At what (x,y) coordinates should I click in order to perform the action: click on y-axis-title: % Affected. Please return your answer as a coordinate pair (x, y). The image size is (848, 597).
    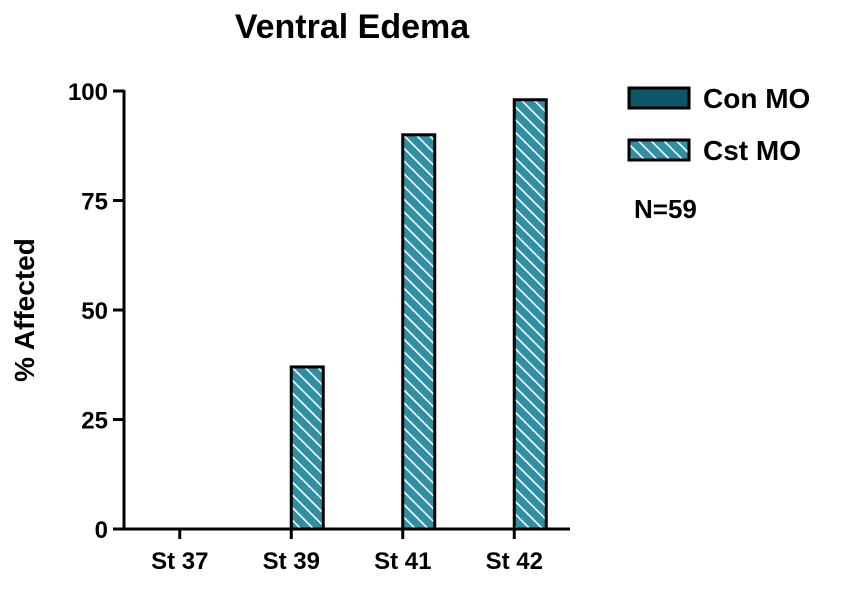
    Looking at the image, I should click on (24, 310).